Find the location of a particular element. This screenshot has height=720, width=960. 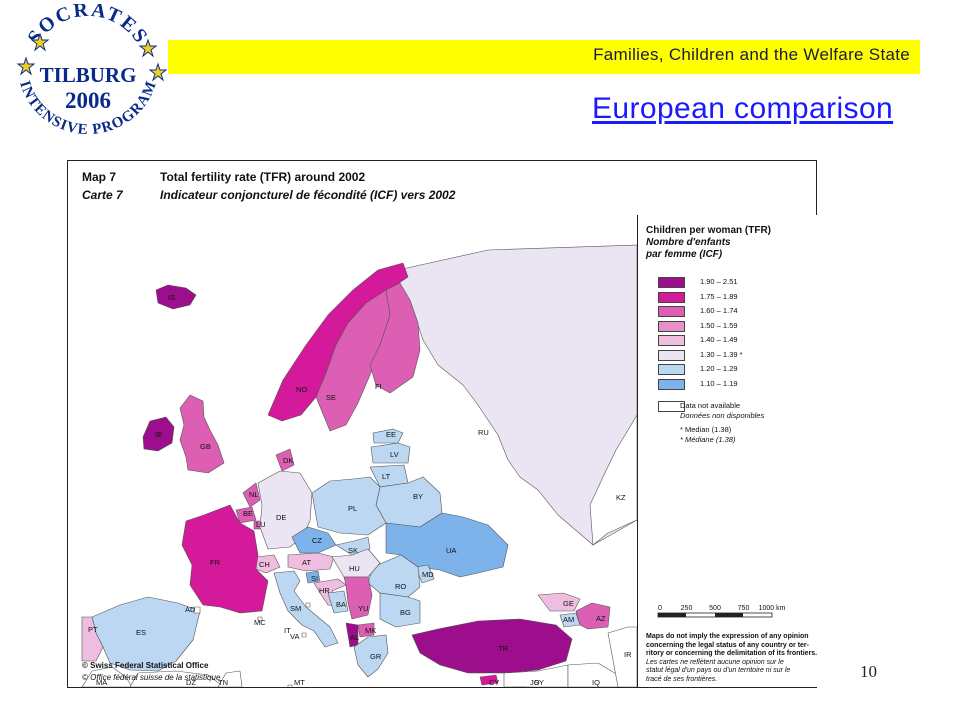

country-label-ge: GE is located at coordinates (568, 603).